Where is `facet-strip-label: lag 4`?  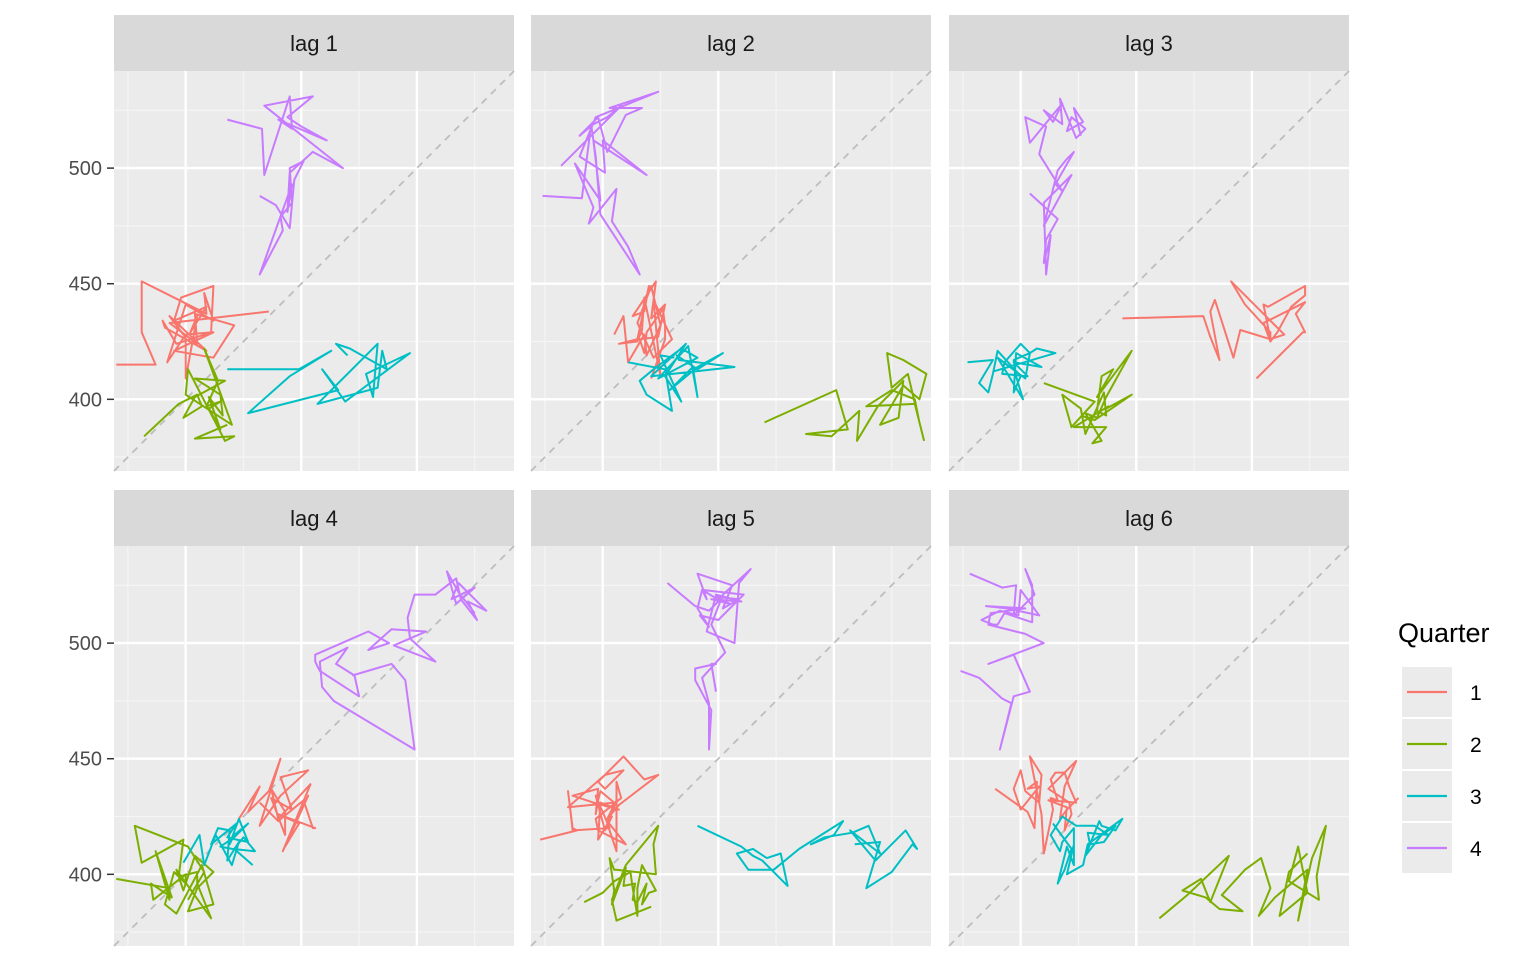
facet-strip-label: lag 4 is located at coordinates (314, 518).